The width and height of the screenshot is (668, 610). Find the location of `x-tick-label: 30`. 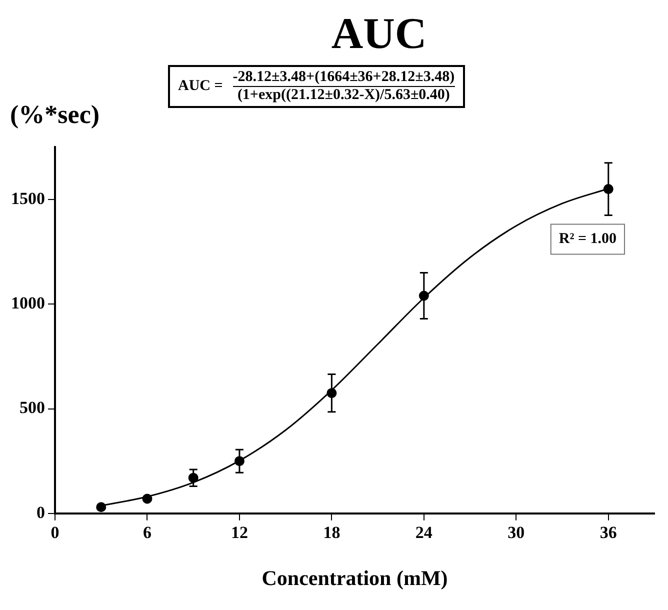

x-tick-label: 30 is located at coordinates (516, 532).